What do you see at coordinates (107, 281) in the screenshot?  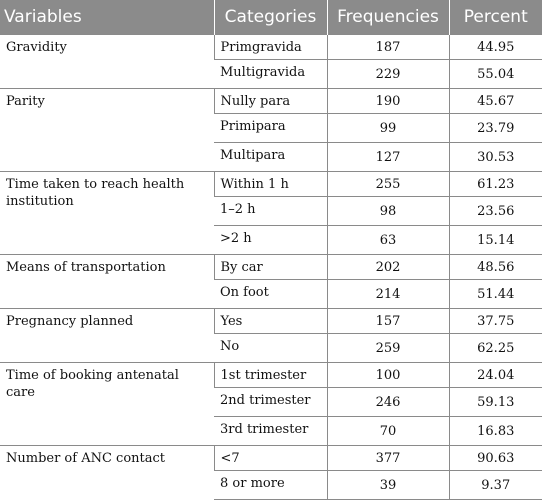 I see `variable-cell: Means of transportation` at bounding box center [107, 281].